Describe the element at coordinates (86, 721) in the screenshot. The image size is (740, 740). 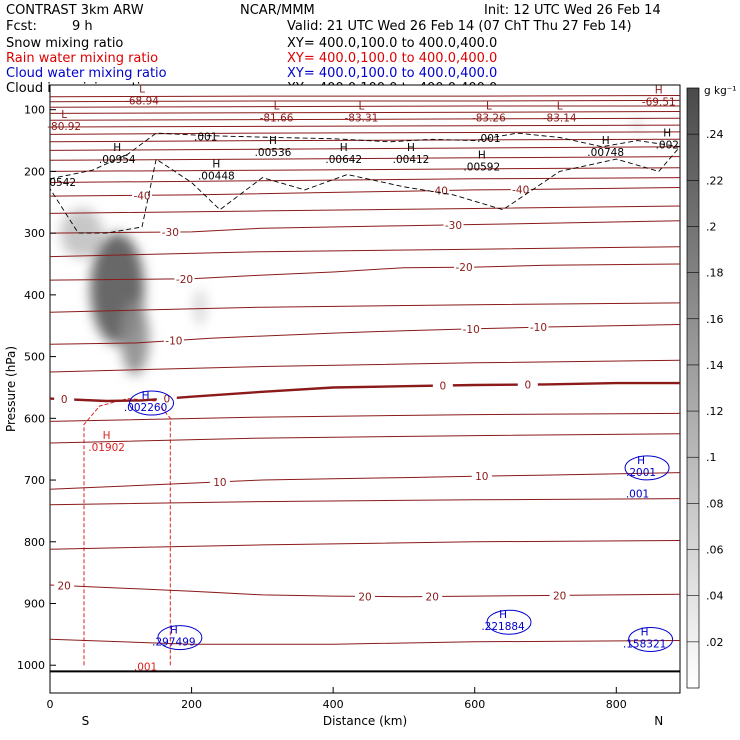
I see `endpoint-label: S` at that location.